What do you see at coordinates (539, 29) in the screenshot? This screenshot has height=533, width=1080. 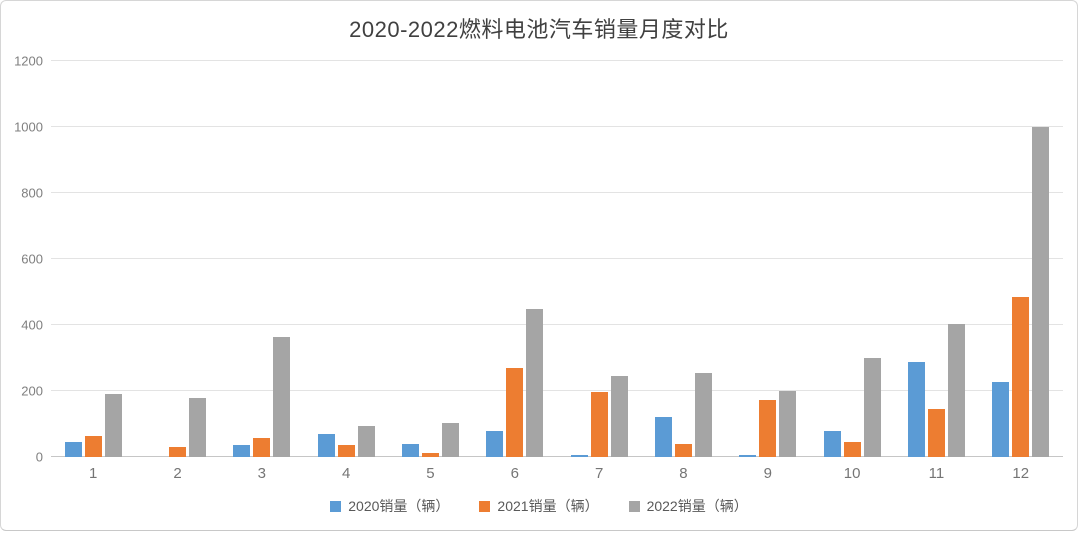 I see `chart-title: 2020-2022燃料电池汽车销量月度对比` at bounding box center [539, 29].